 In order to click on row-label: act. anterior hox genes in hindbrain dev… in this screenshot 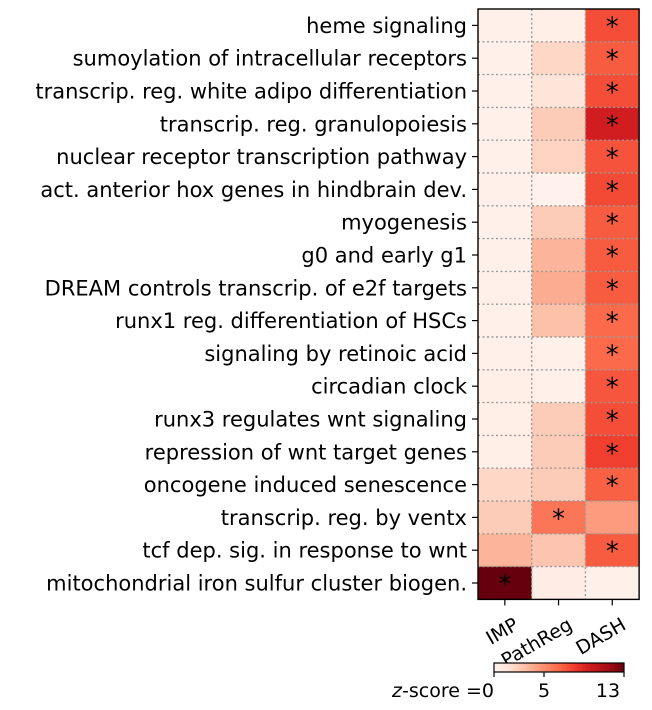, I will do `click(253, 190)`.